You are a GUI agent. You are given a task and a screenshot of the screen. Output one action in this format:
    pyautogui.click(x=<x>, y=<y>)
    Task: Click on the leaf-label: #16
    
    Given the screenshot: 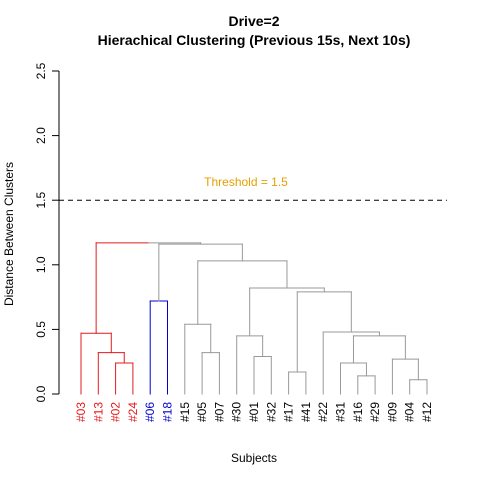 What is the action you would take?
    pyautogui.click(x=358, y=412)
    